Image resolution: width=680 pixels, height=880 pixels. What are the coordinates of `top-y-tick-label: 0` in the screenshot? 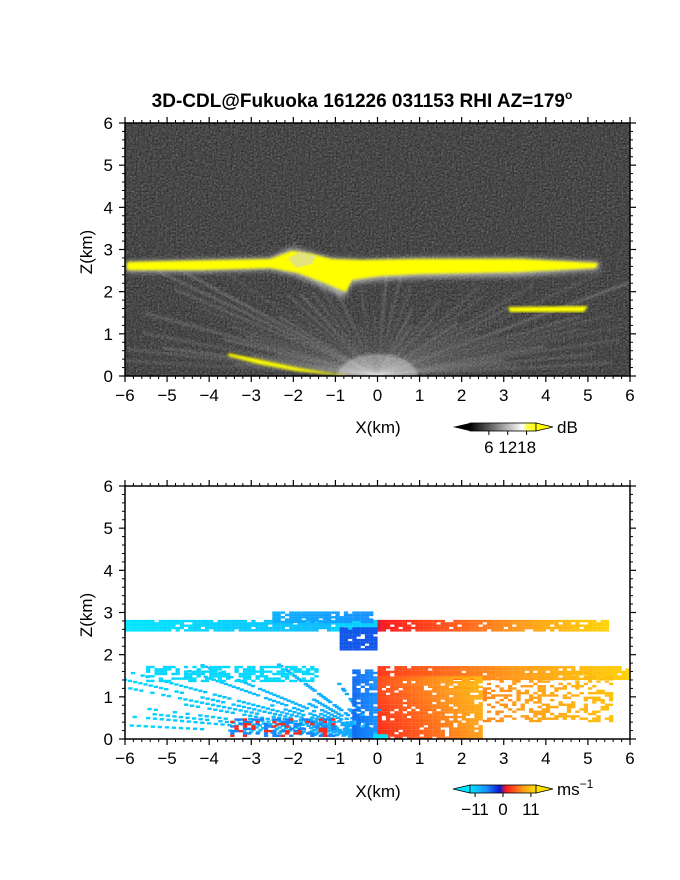 It's located at (108, 376).